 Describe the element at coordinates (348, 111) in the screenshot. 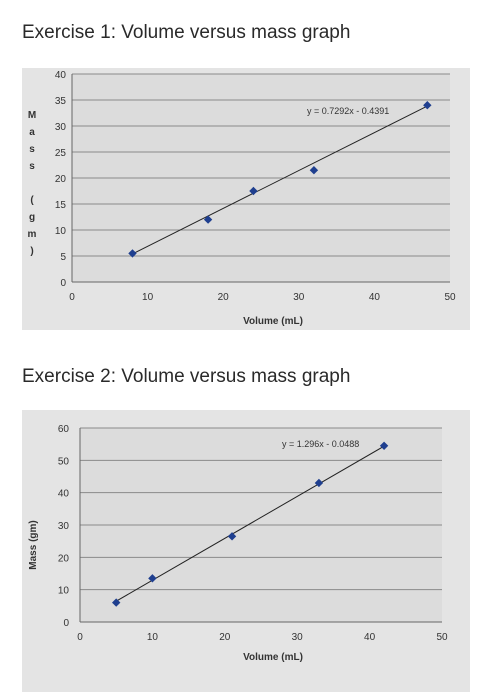

I see `trend-equation: y = 0.7292x - 0.4391` at that location.